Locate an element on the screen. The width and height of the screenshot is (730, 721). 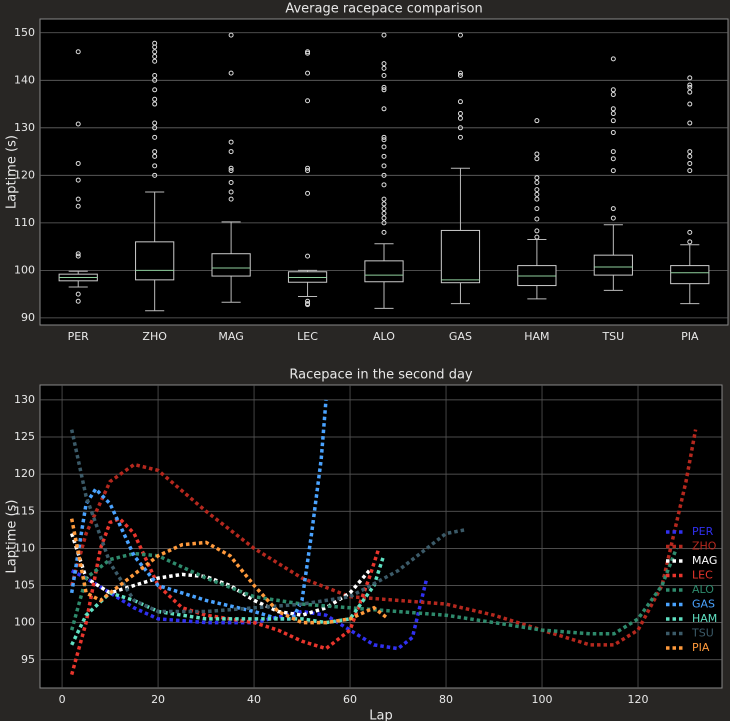
legend-label: TSU is located at coordinates (702, 633).